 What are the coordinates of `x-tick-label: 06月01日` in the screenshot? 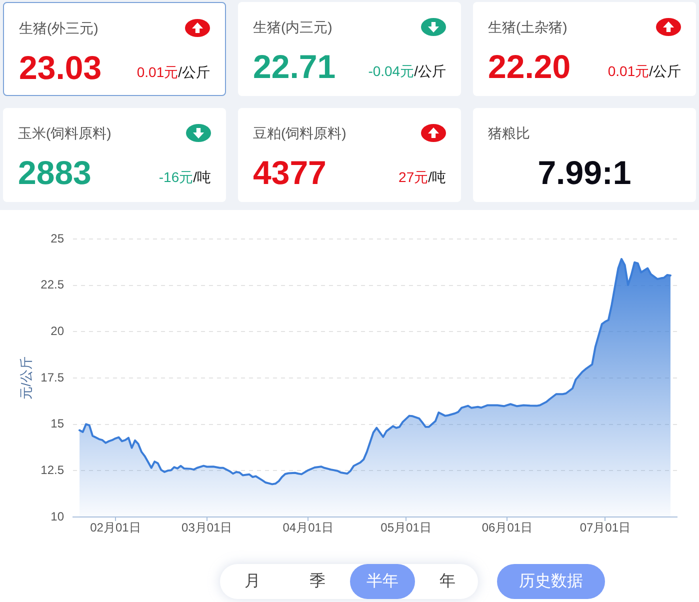 It's located at (507, 527).